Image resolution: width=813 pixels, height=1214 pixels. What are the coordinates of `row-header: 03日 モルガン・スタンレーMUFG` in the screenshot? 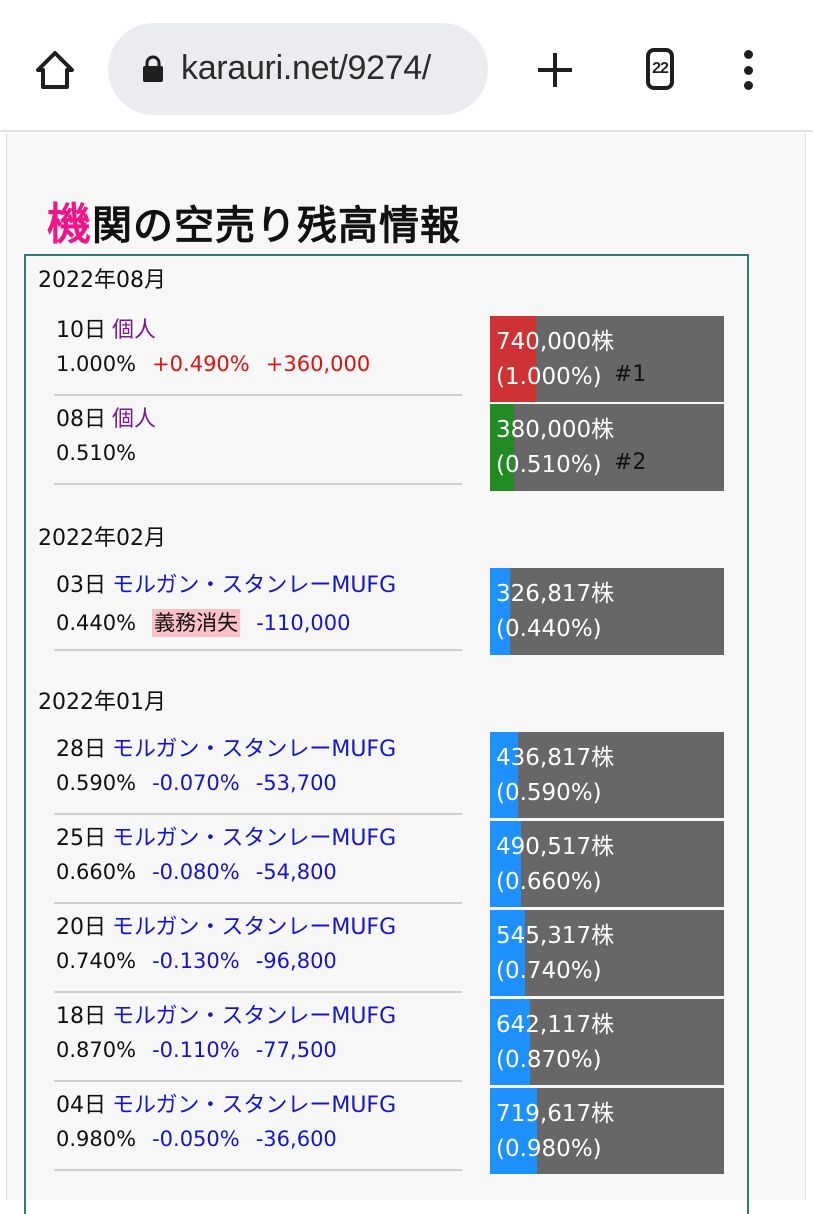 It's located at (226, 583).